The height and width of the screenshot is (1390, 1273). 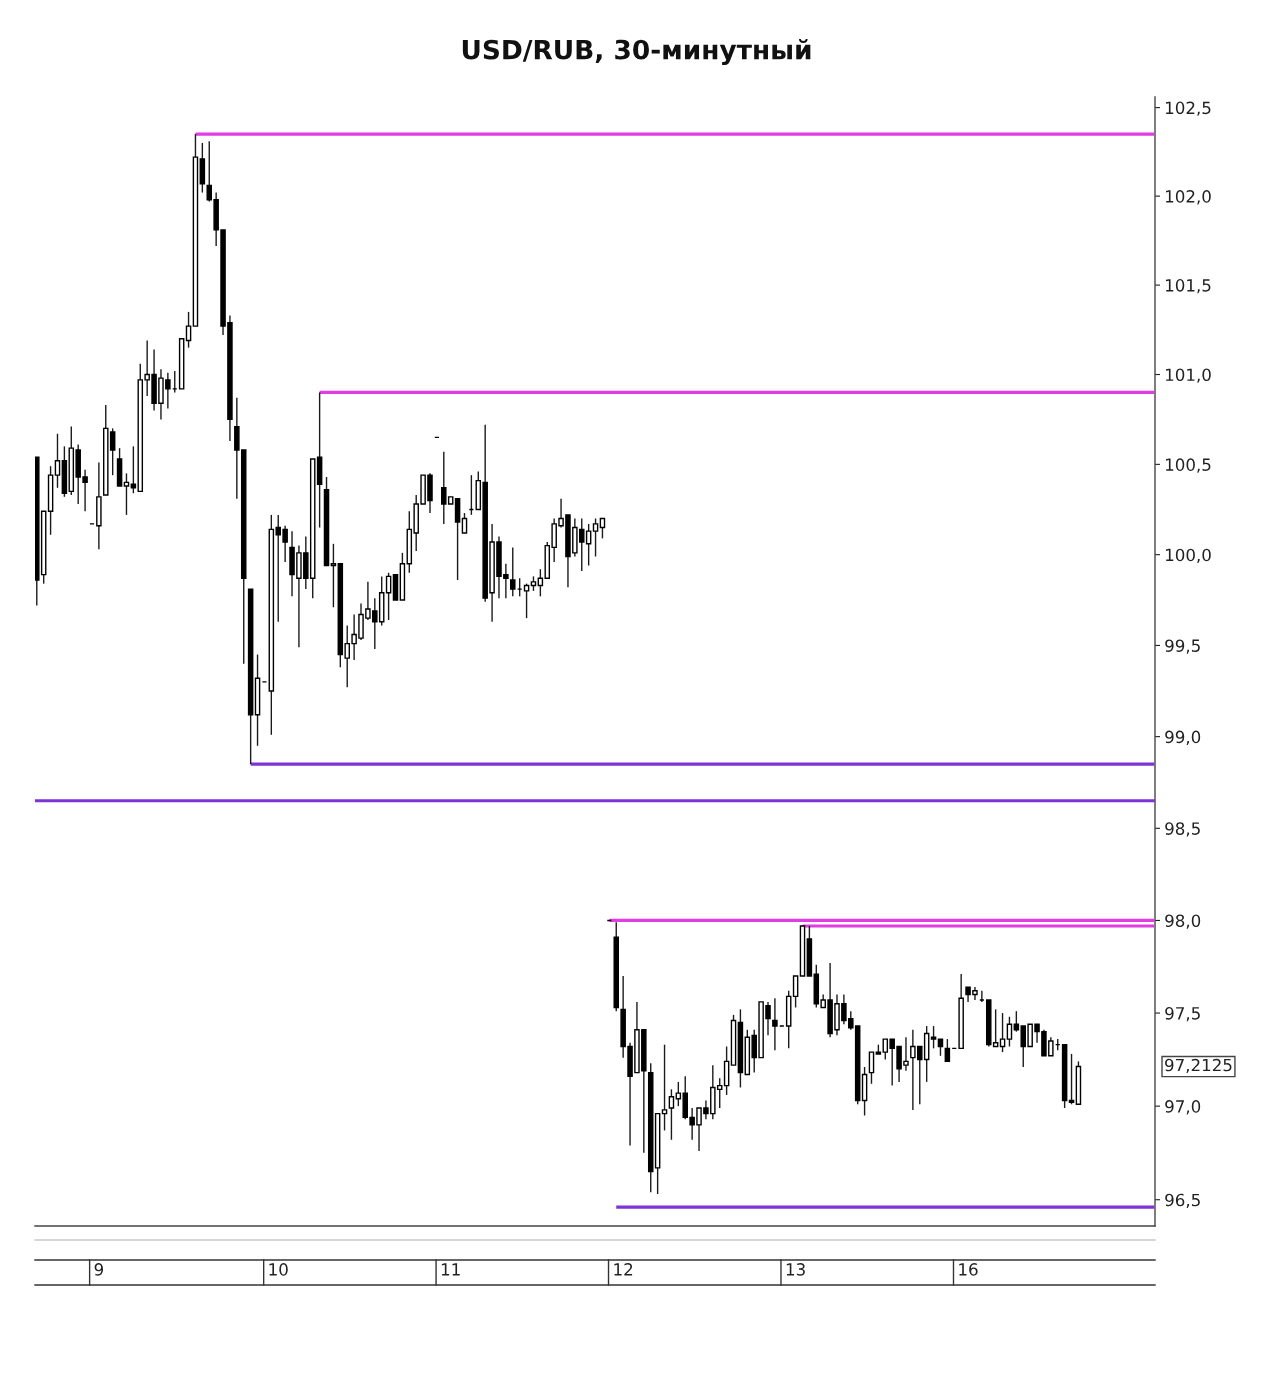 What do you see at coordinates (1183, 1107) in the screenshot?
I see `y-tick-label: 97,0` at bounding box center [1183, 1107].